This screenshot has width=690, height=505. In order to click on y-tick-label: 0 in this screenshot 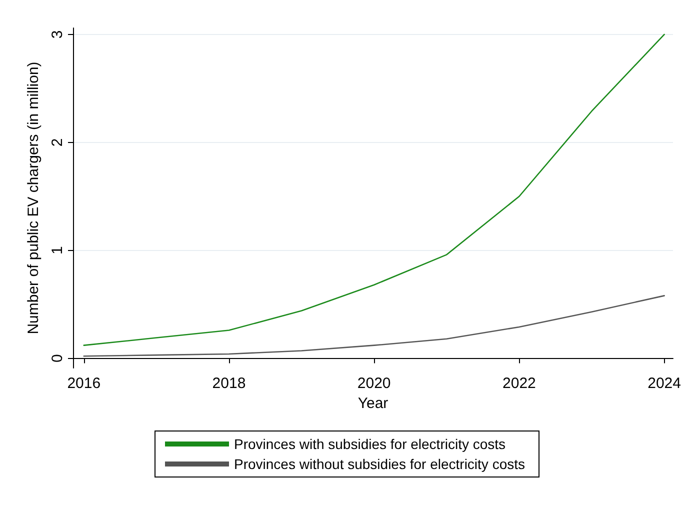, I will do `click(57, 358)`.